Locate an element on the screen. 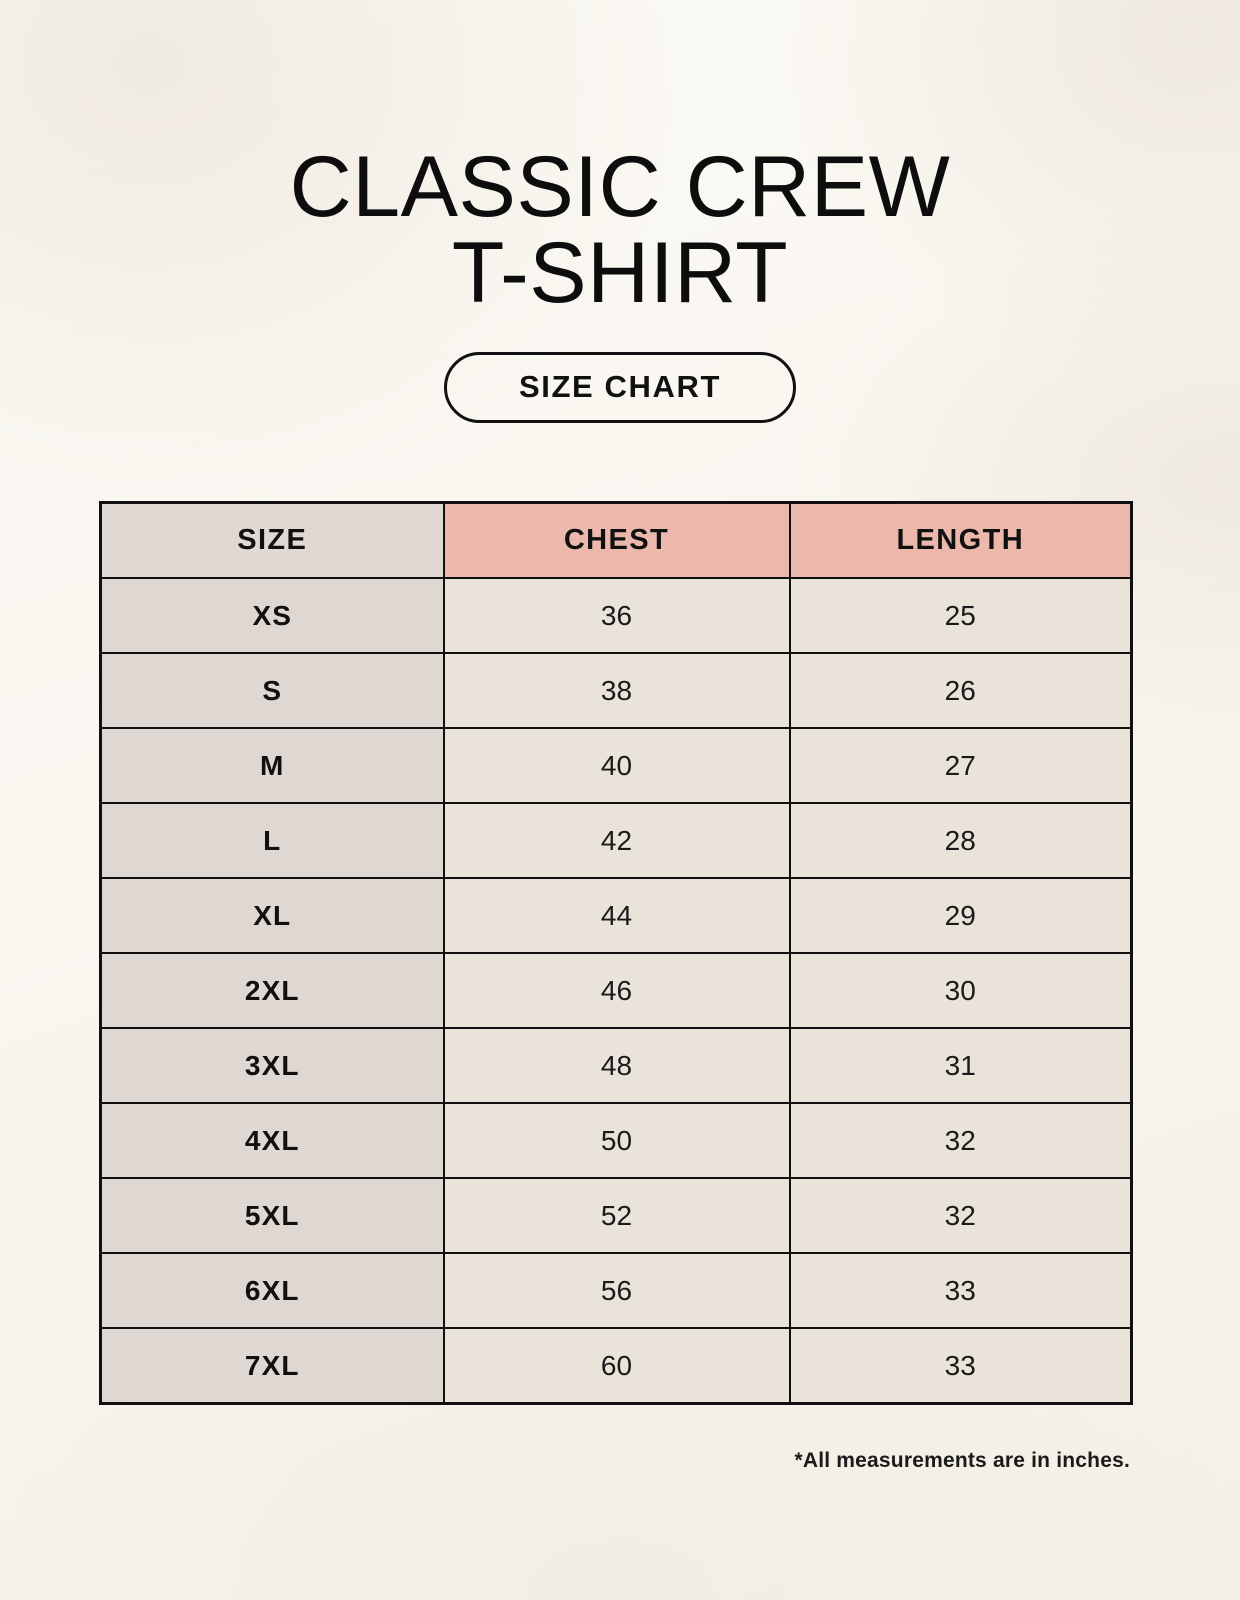  cell-chest: 42 is located at coordinates (616, 840).